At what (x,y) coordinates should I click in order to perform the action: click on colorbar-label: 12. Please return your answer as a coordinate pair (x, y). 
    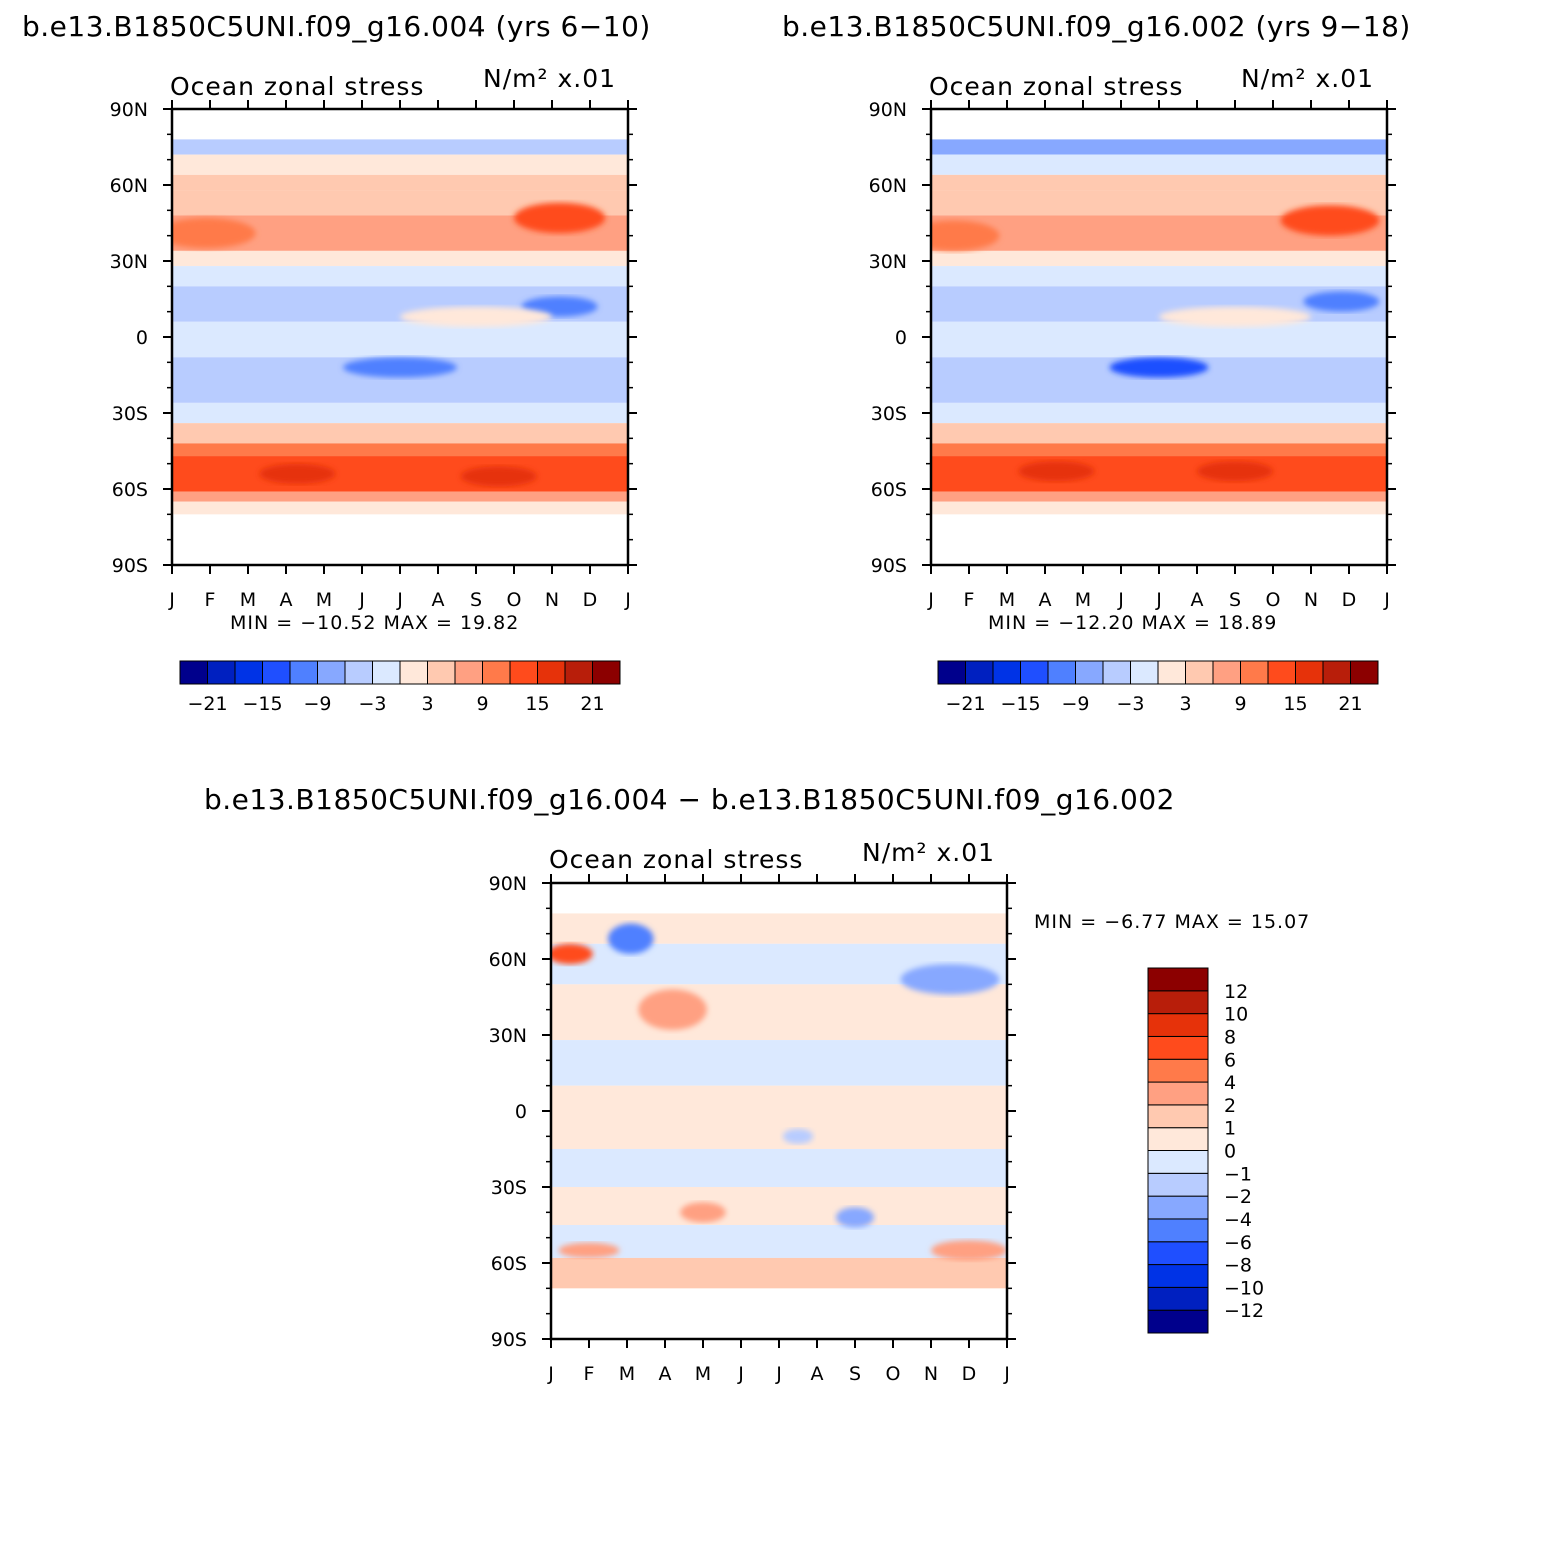
    Looking at the image, I should click on (1236, 992).